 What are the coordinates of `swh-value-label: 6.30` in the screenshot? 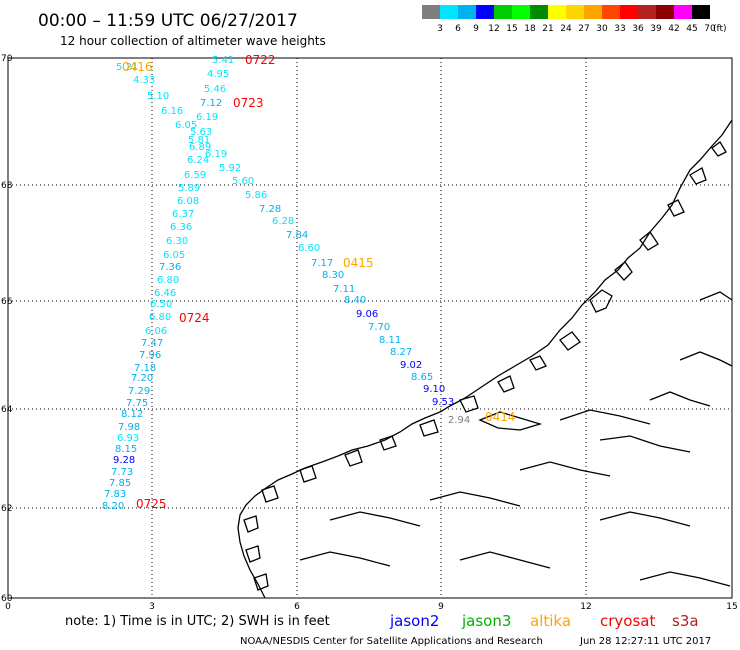 It's located at (177, 241).